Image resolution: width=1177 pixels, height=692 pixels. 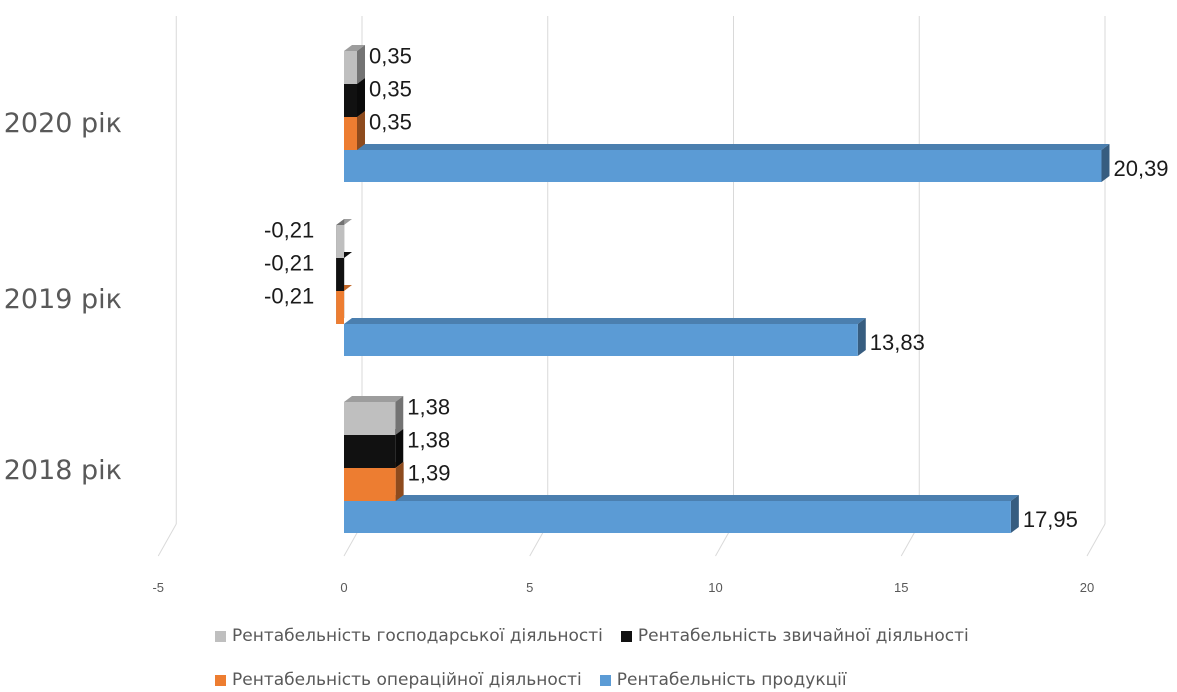 I want to click on data-label: 13,83, so click(x=897, y=342).